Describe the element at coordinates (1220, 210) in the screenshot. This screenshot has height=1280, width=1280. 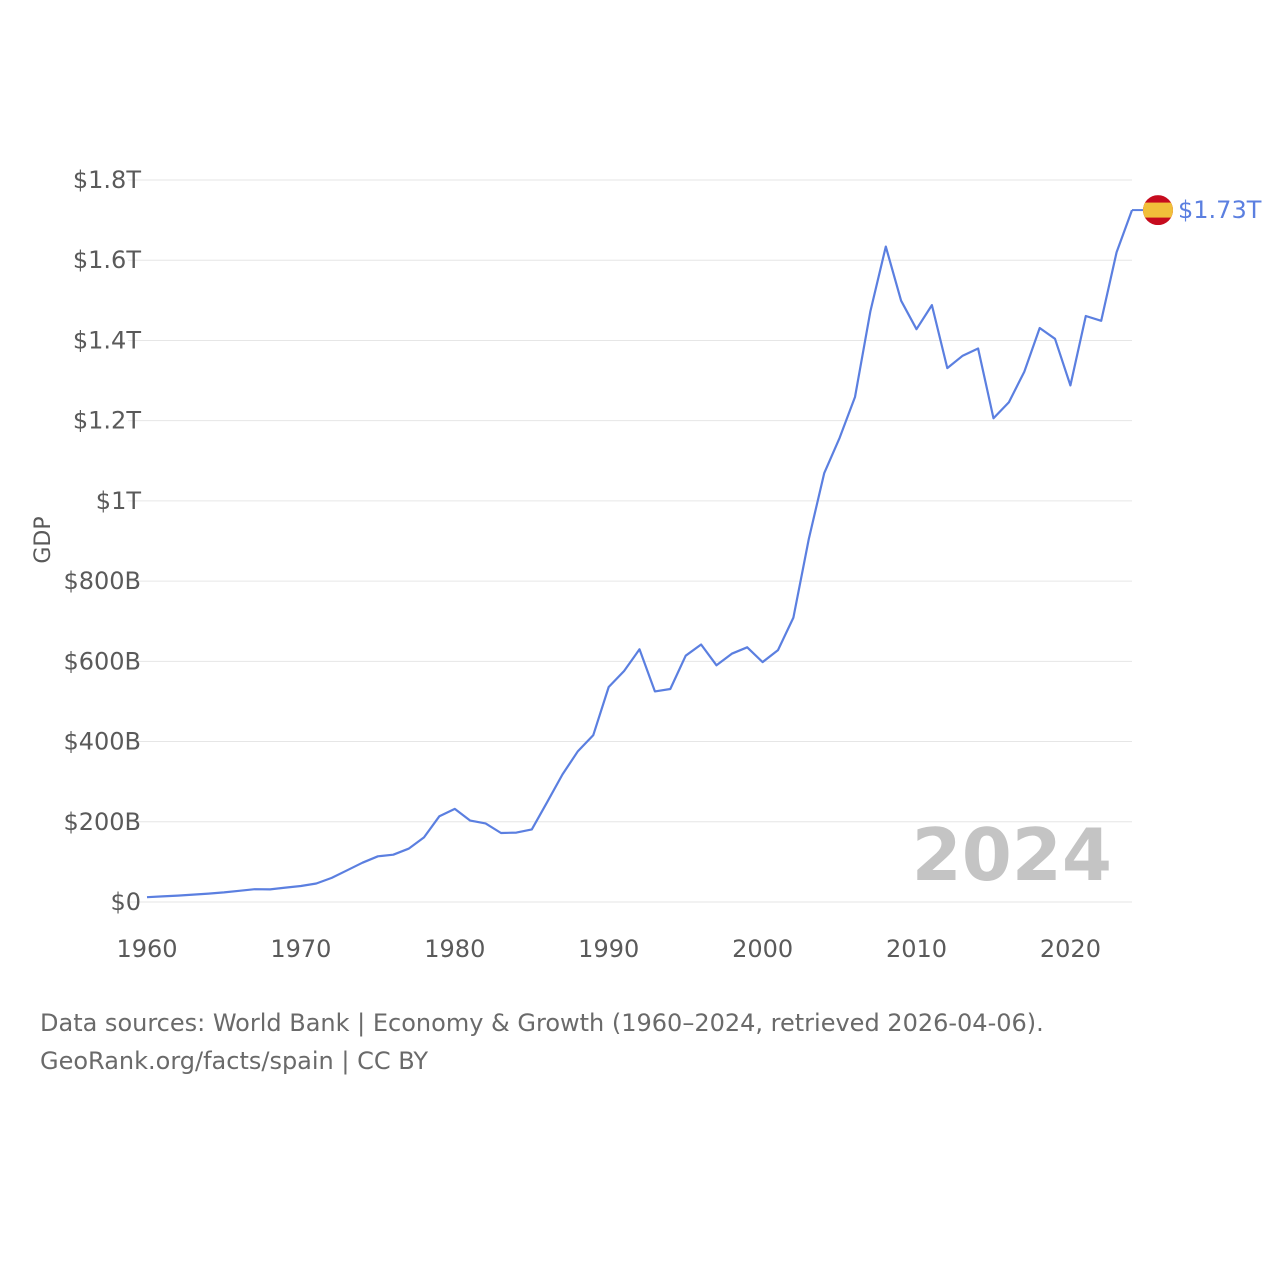
I see `end-value-label: $1.73T` at that location.